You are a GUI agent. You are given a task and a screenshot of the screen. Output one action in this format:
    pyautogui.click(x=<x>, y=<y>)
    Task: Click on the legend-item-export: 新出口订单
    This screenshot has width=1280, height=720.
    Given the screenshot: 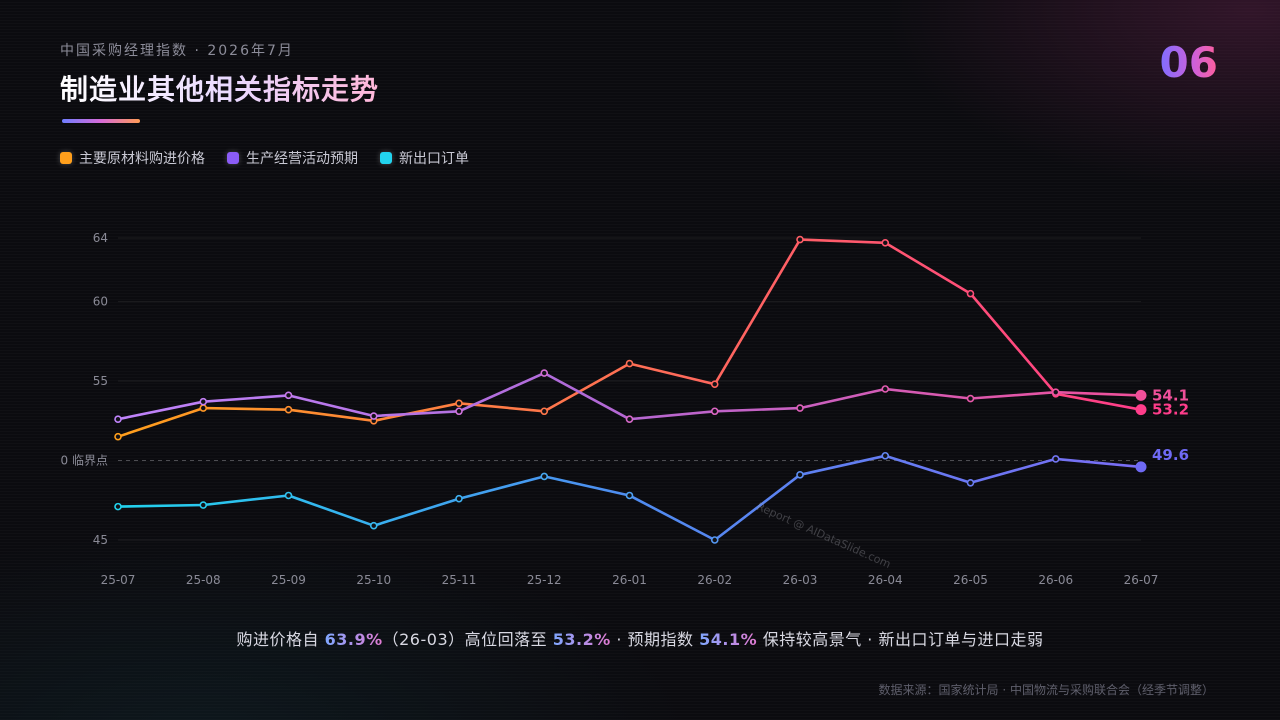 What is the action you would take?
    pyautogui.click(x=424, y=158)
    